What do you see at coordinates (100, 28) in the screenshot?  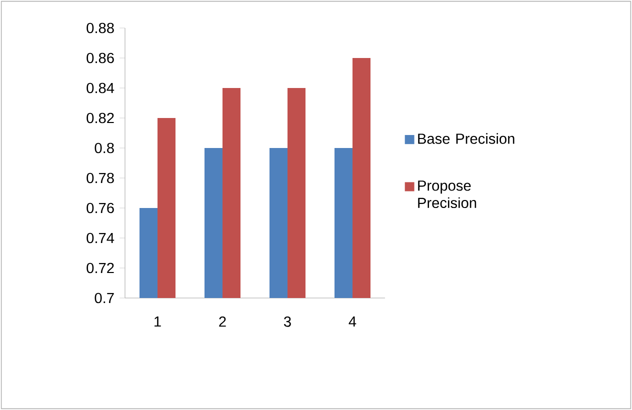 I see `y-tick-label: 0.88` at bounding box center [100, 28].